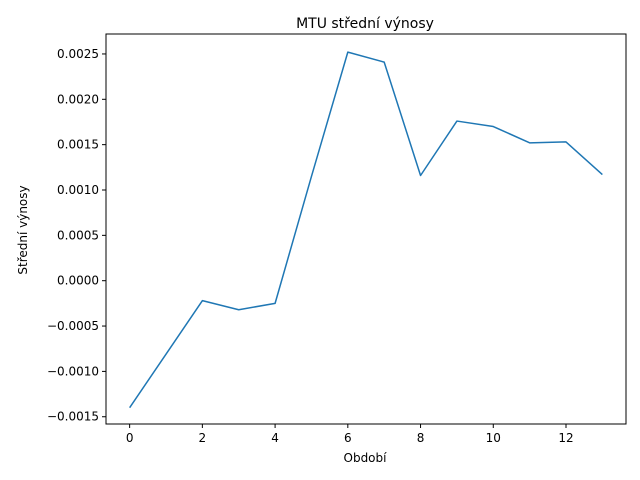  Describe the element at coordinates (78, 54) in the screenshot. I see `y-tick-label: 0.0025` at that location.